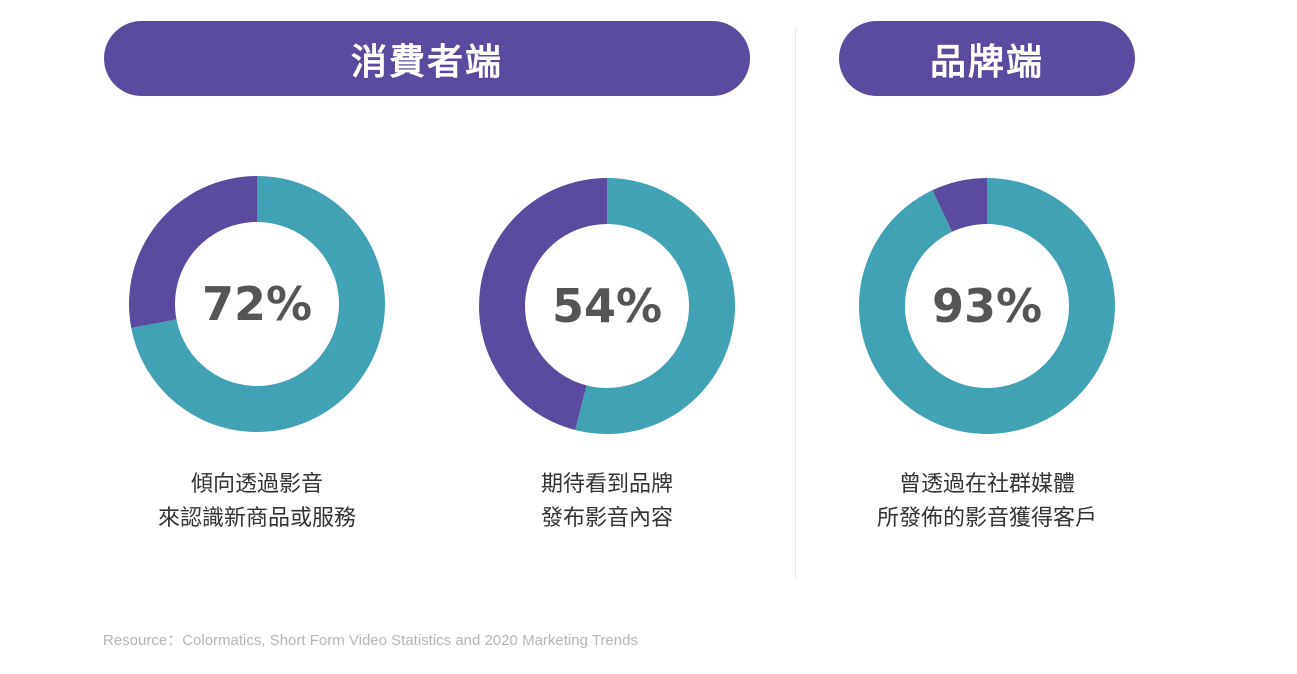 This screenshot has height=674, width=1297. I want to click on donut-chart-2: 54%, so click(607, 306).